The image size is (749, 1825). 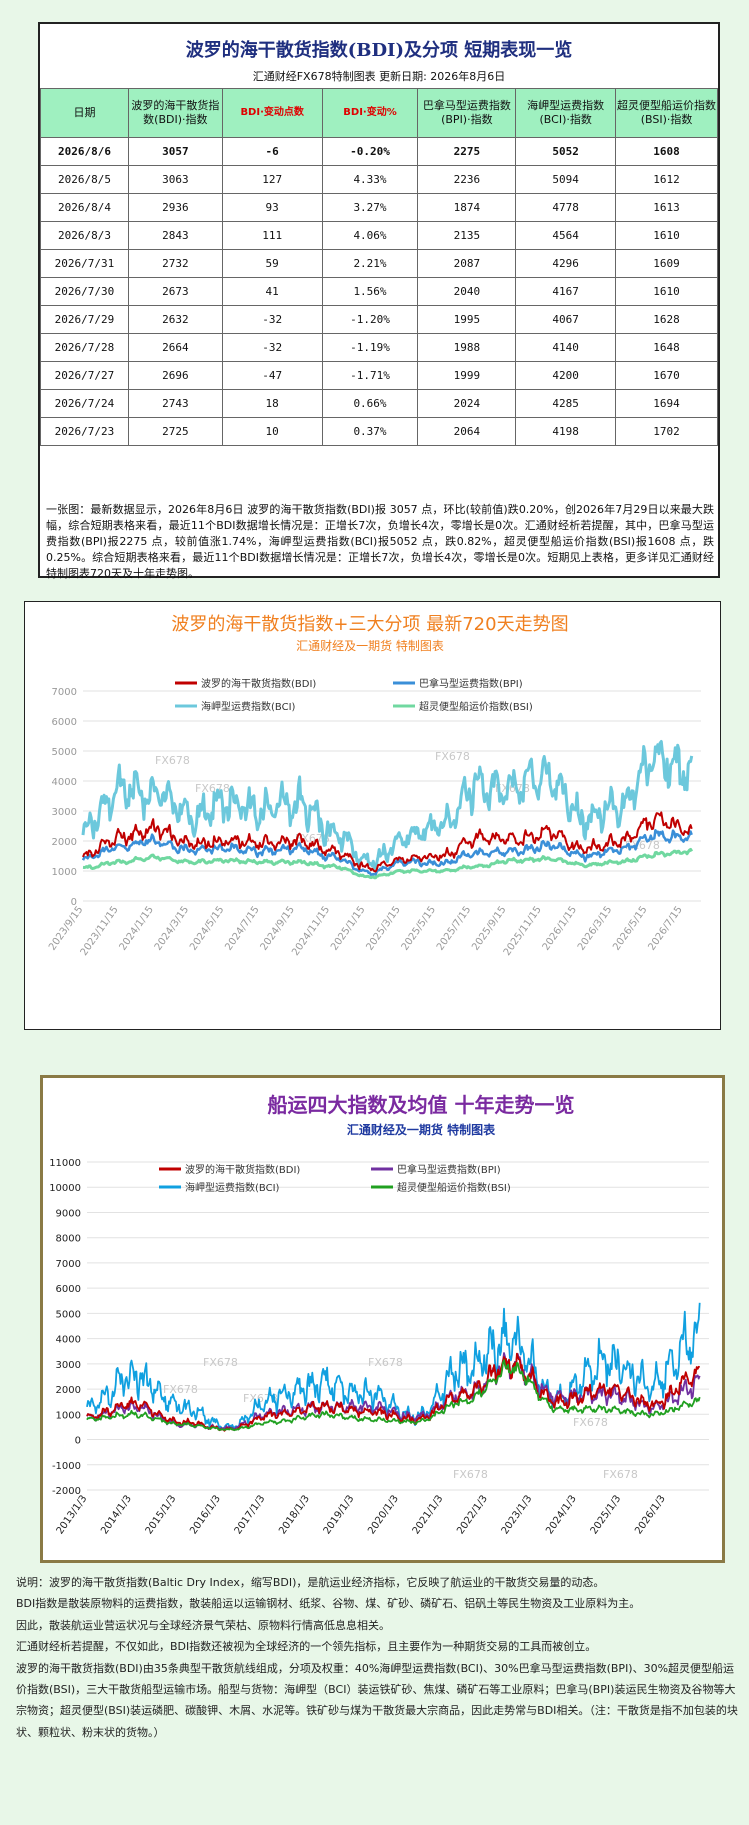 I want to click on x-tick-label: 2024/5/15, so click(x=207, y=928).